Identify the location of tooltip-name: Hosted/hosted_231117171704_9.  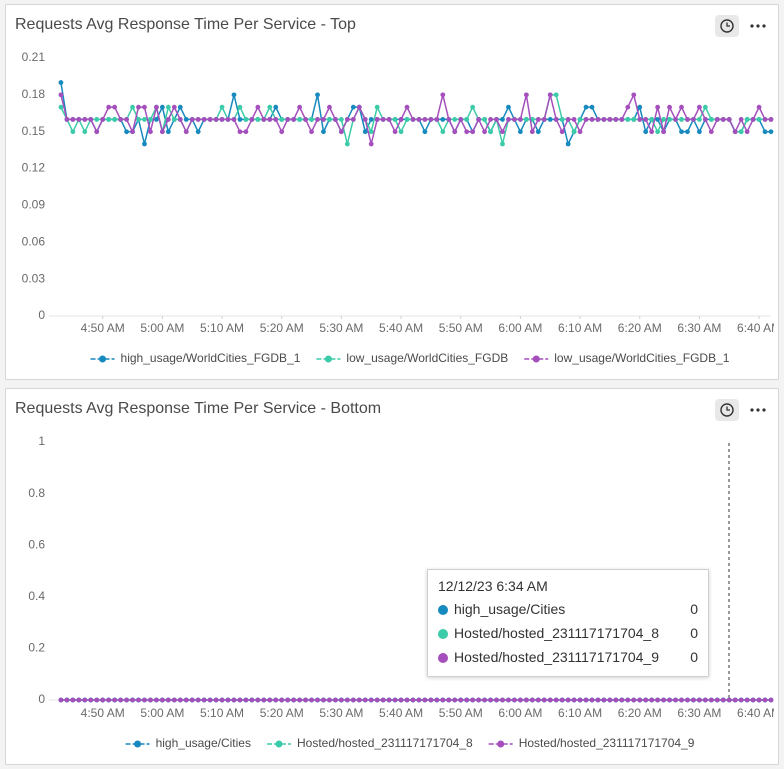
(556, 657).